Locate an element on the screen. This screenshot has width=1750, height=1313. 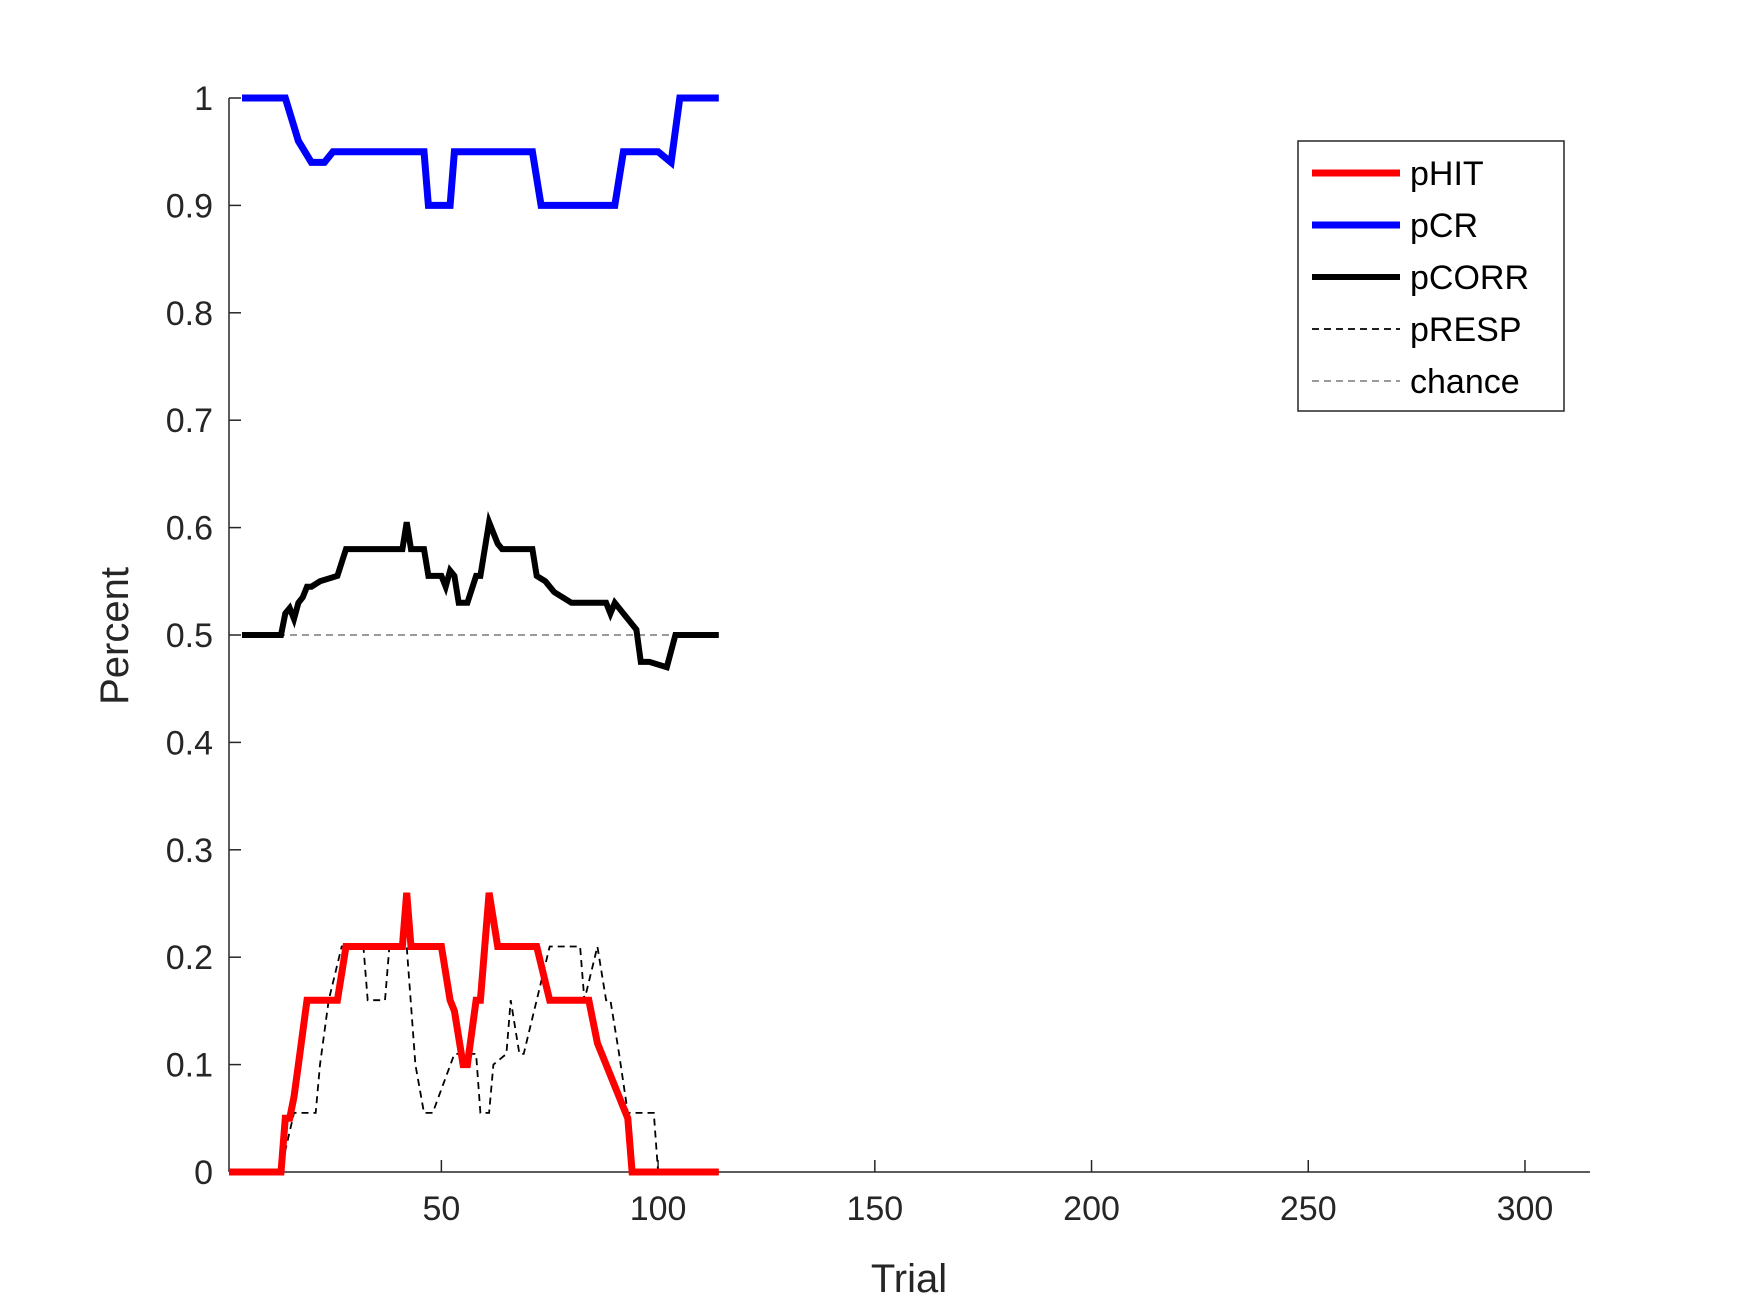
legend-label: pCR is located at coordinates (1444, 226).